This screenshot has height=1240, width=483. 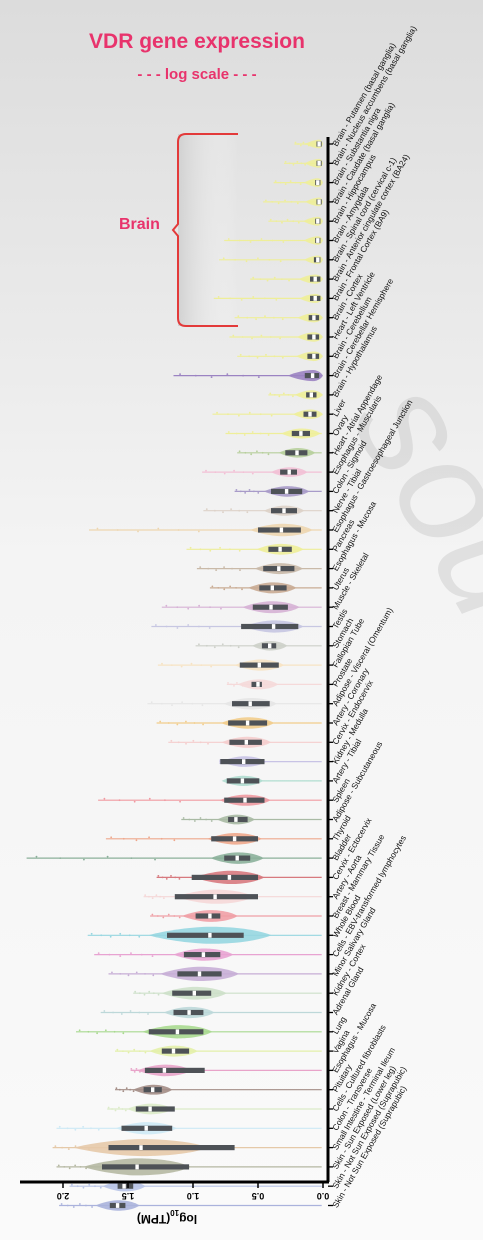 What do you see at coordinates (193, 1196) in the screenshot?
I see `x-tick-label: 1.0` at bounding box center [193, 1196].